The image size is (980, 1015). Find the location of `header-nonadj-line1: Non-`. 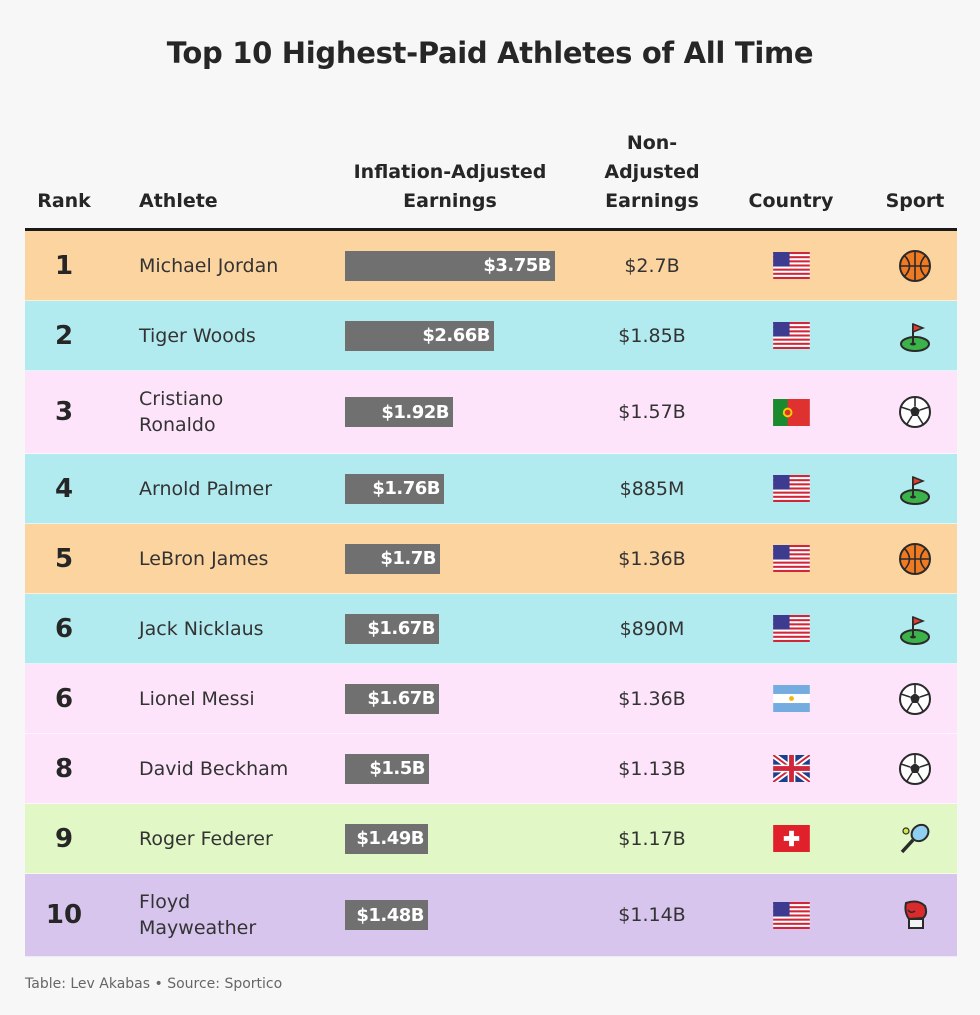

header-nonadj-line1: Non- is located at coordinates (652, 143).